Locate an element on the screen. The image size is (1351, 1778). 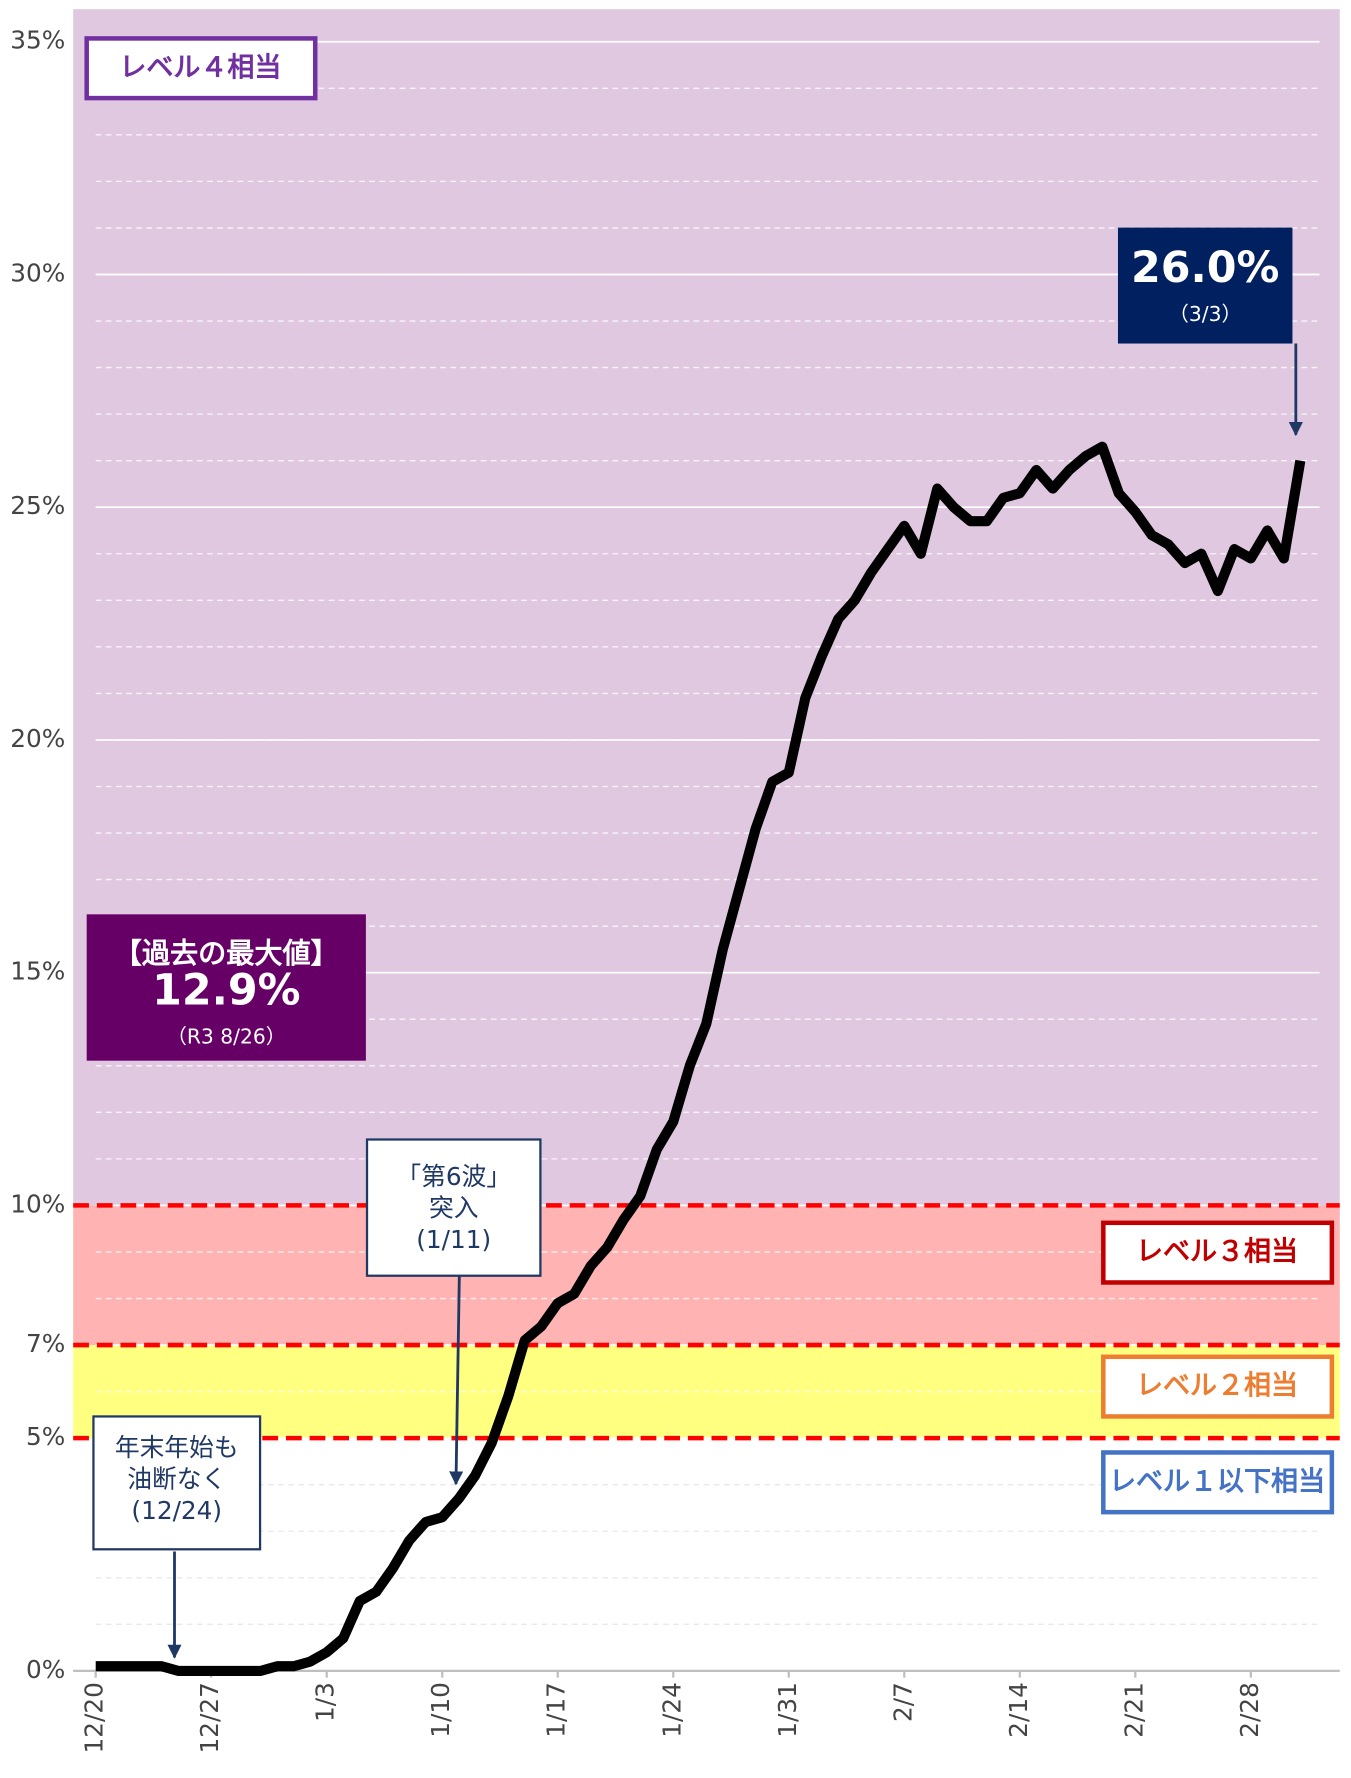
annotation-text: 油断なく is located at coordinates (176, 1479).